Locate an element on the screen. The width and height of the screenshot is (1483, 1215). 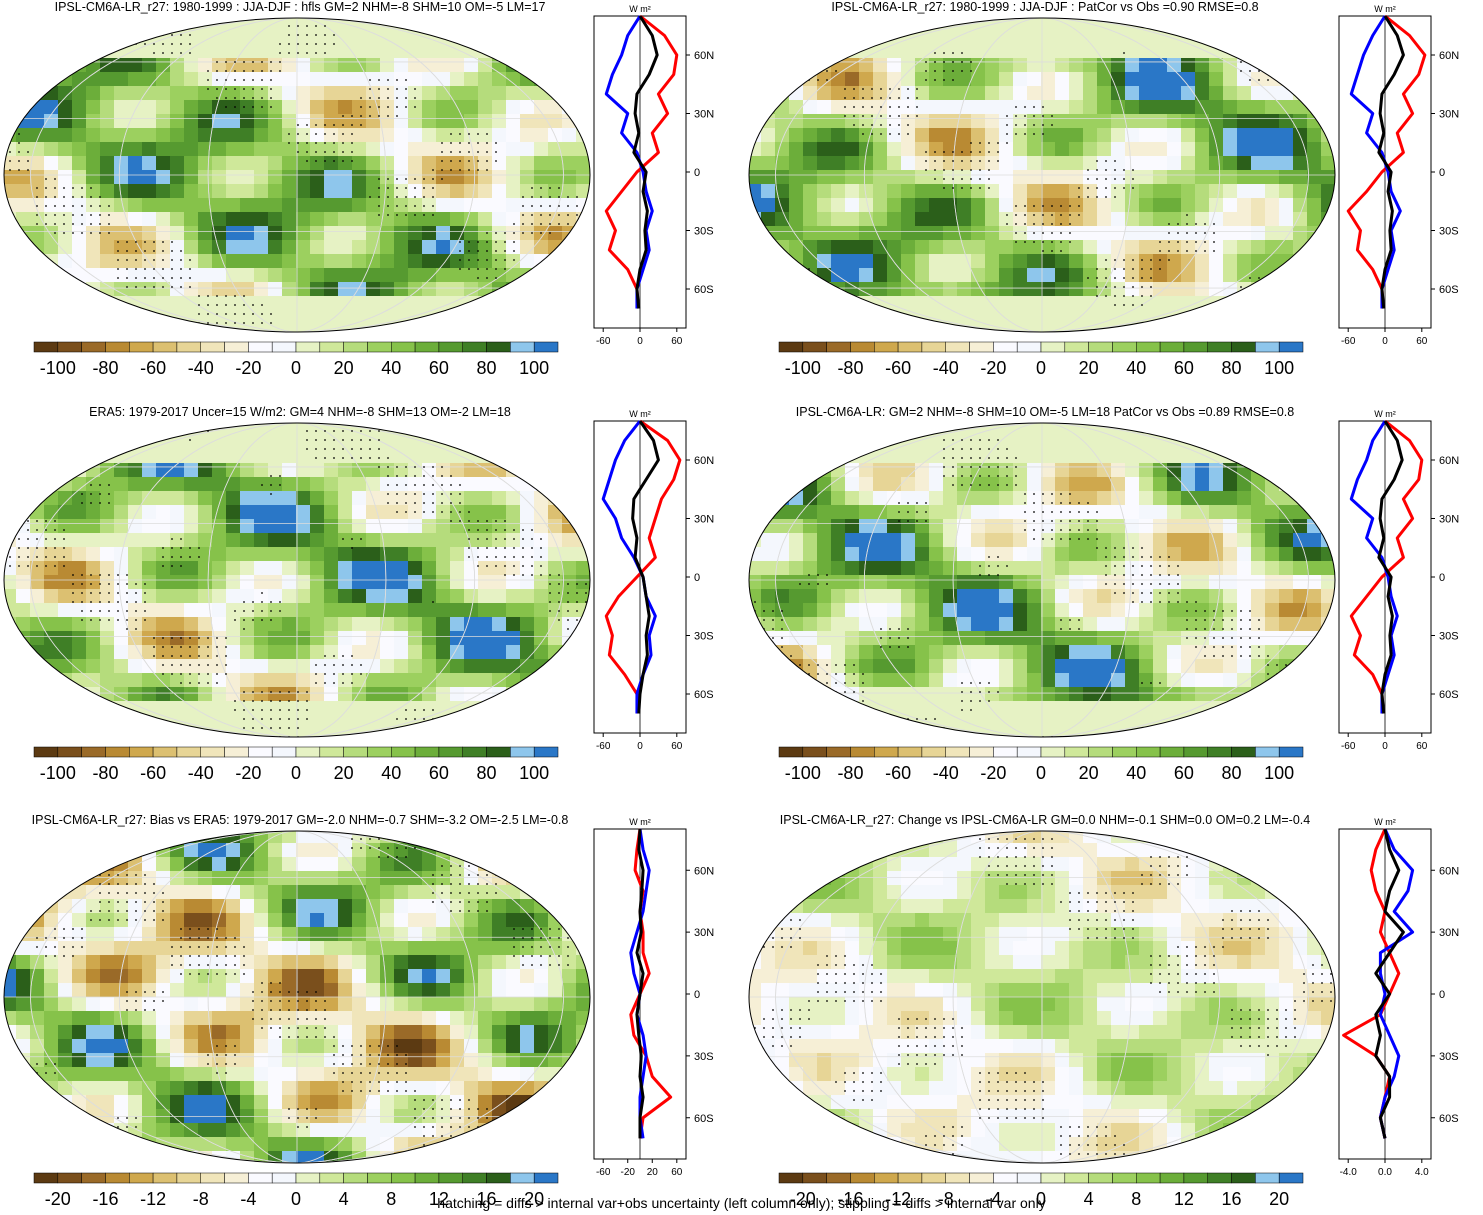
colorbar-label: 100 is located at coordinates (1279, 368).